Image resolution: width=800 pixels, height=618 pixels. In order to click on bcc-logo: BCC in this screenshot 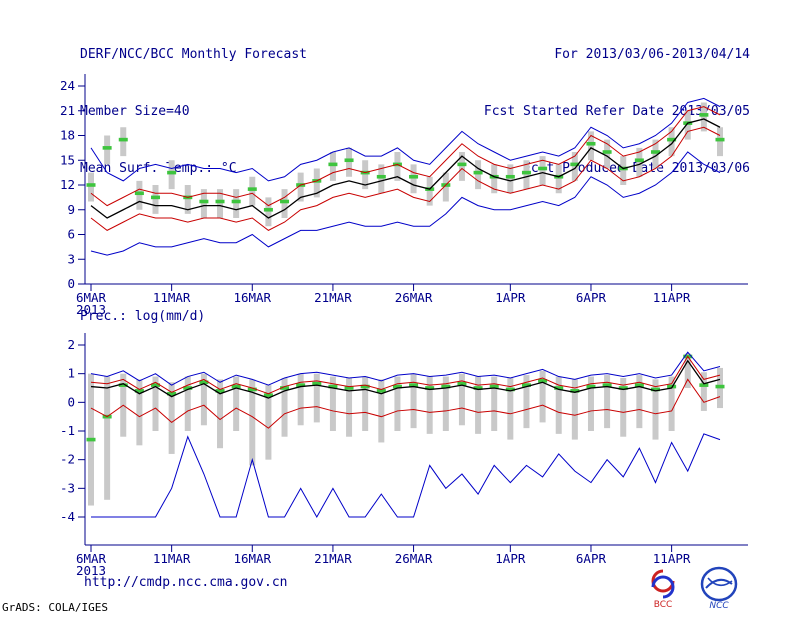, I will do `click(663, 588)`.